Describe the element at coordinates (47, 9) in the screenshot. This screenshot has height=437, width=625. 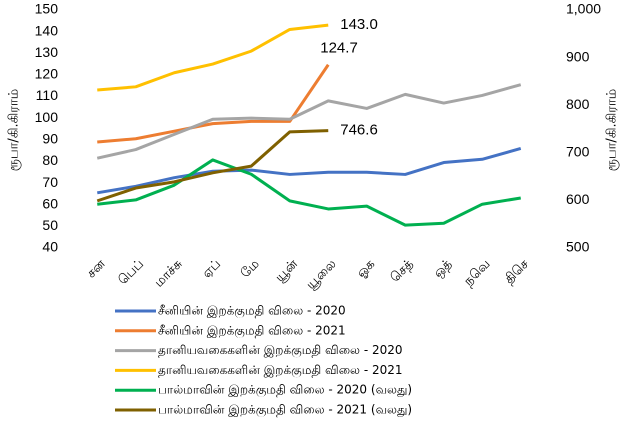
I see `y-tick-label: 150` at that location.